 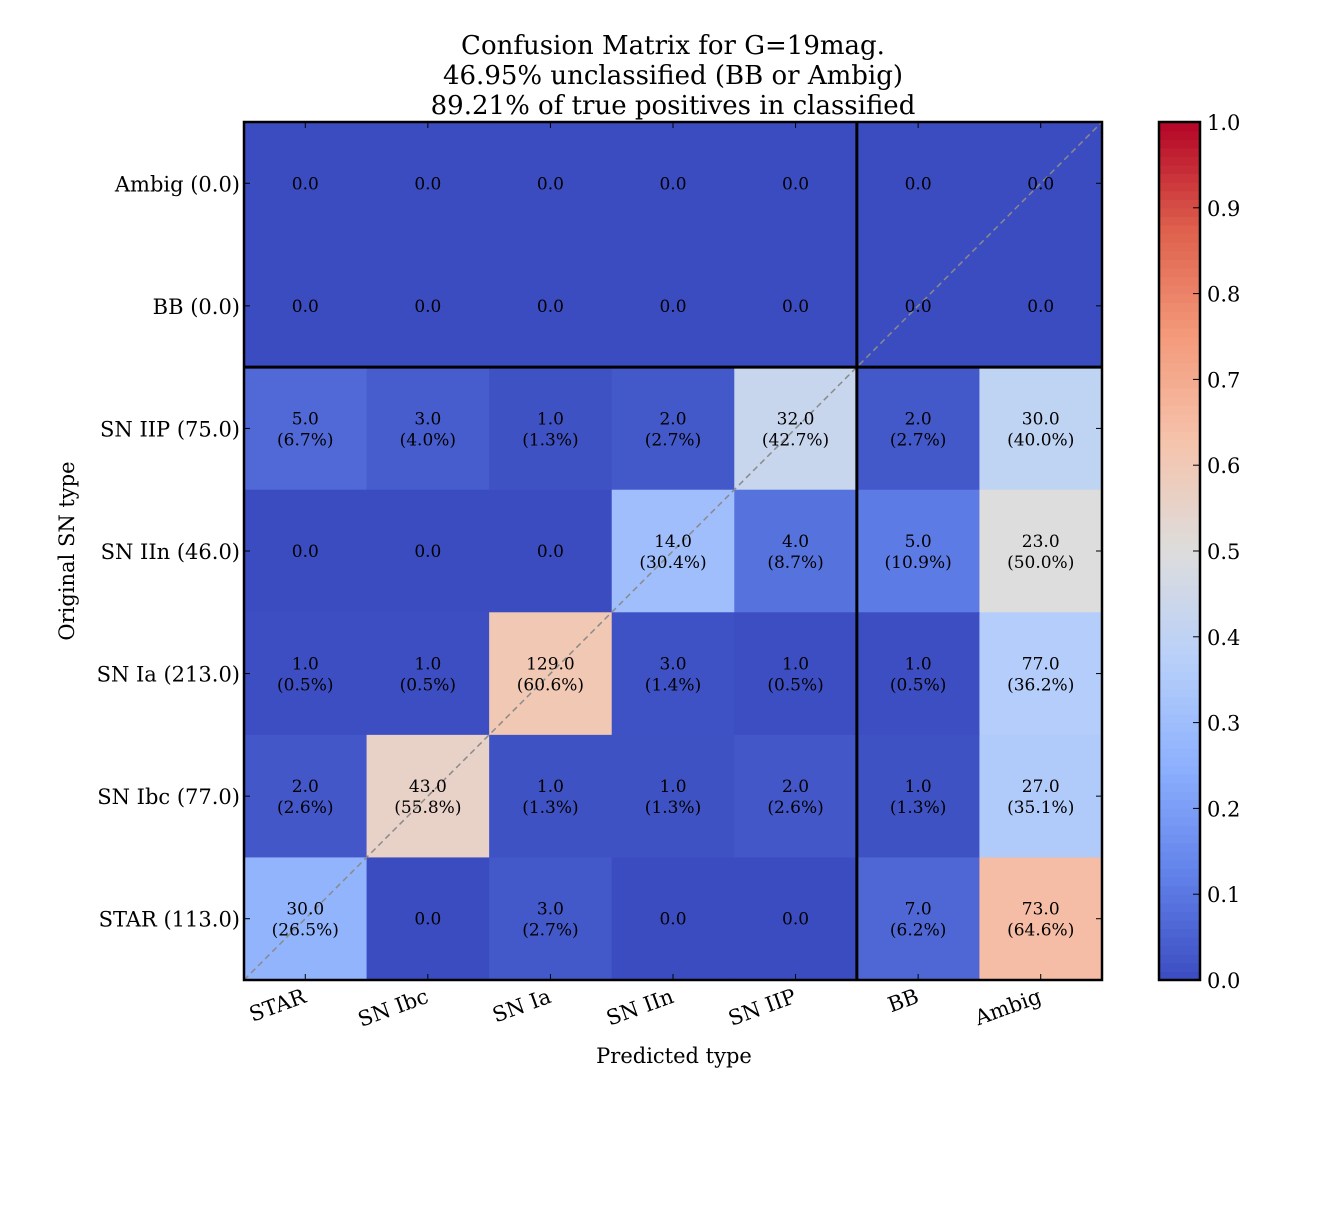 What do you see at coordinates (393, 1007) in the screenshot?
I see `x-tick-label: SN Ibc` at bounding box center [393, 1007].